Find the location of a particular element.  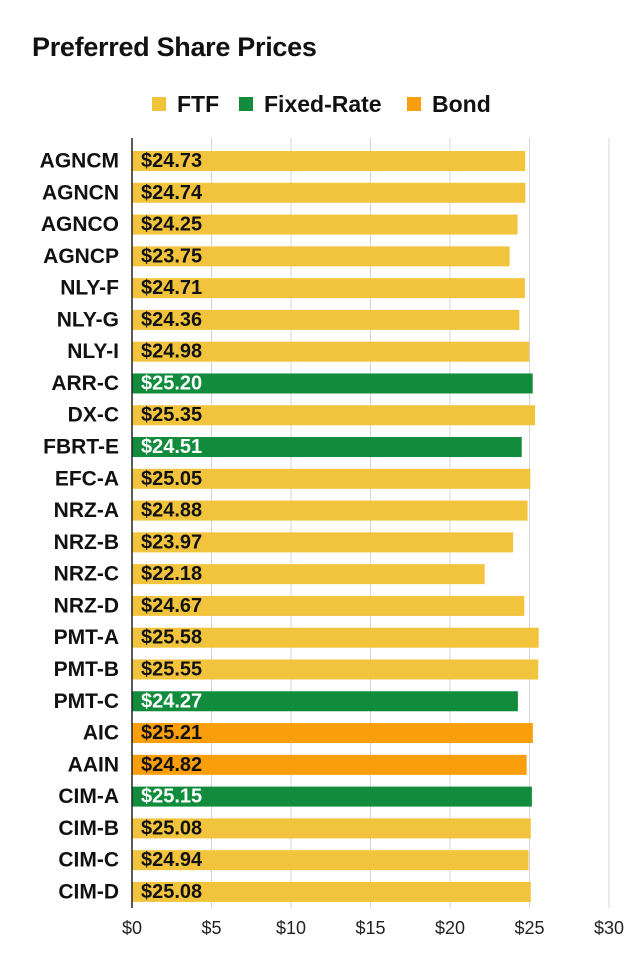

legend: FTF Fixed-Rate Bond is located at coordinates (320, 104).